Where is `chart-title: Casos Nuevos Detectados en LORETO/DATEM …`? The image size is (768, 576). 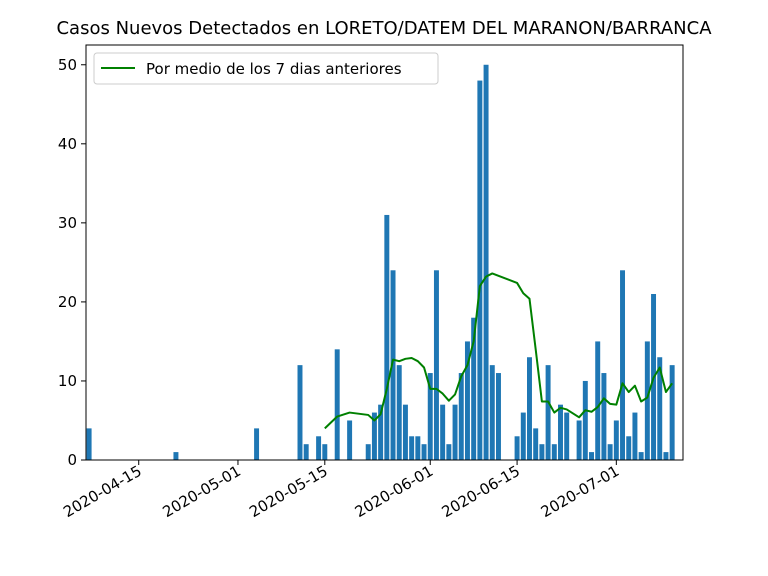 chart-title: Casos Nuevos Detectados en LORETO/DATEM … is located at coordinates (384, 28).